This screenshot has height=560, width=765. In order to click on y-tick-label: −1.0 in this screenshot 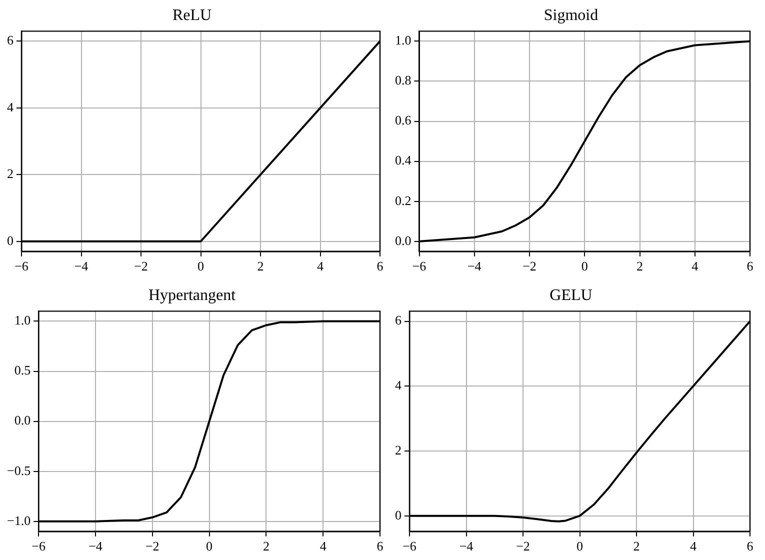, I will do `click(18, 520)`.